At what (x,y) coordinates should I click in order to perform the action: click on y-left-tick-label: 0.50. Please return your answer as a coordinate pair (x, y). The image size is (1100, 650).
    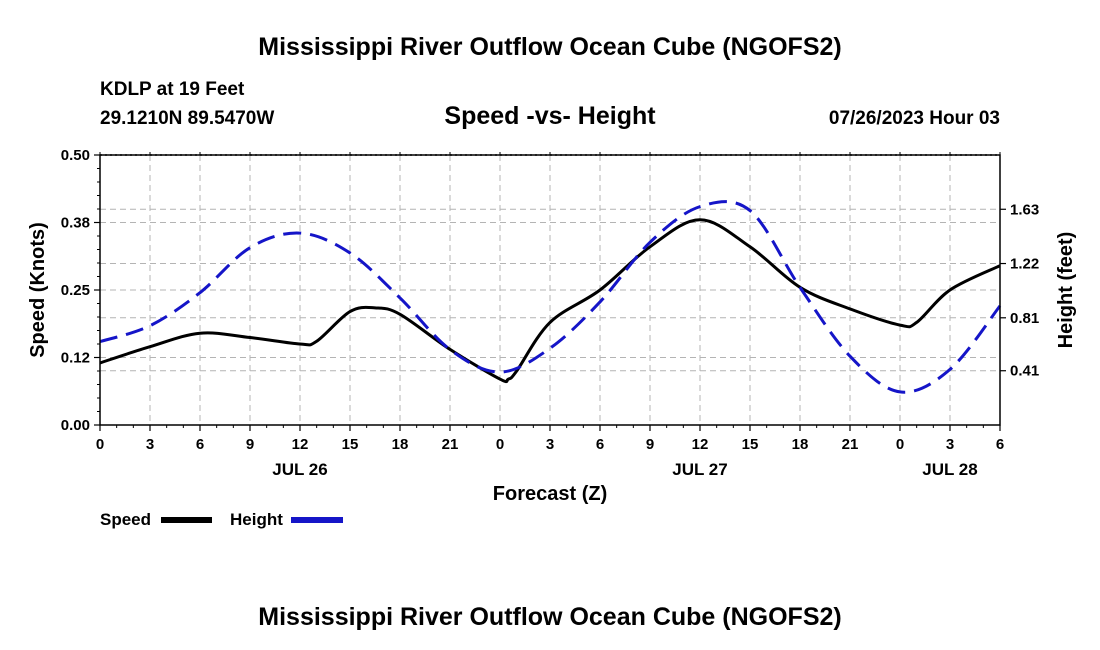
    Looking at the image, I should click on (75, 155).